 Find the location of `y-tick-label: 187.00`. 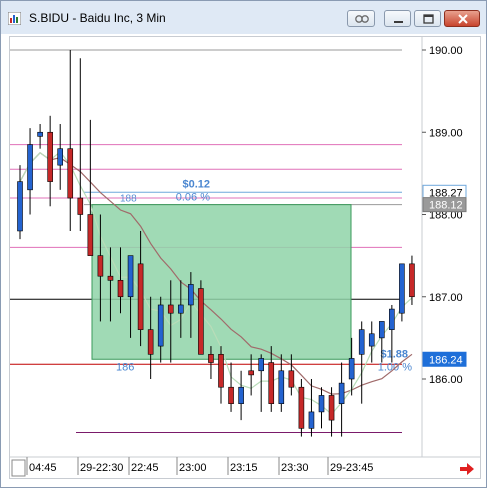

y-tick-label: 187.00 is located at coordinates (446, 298).